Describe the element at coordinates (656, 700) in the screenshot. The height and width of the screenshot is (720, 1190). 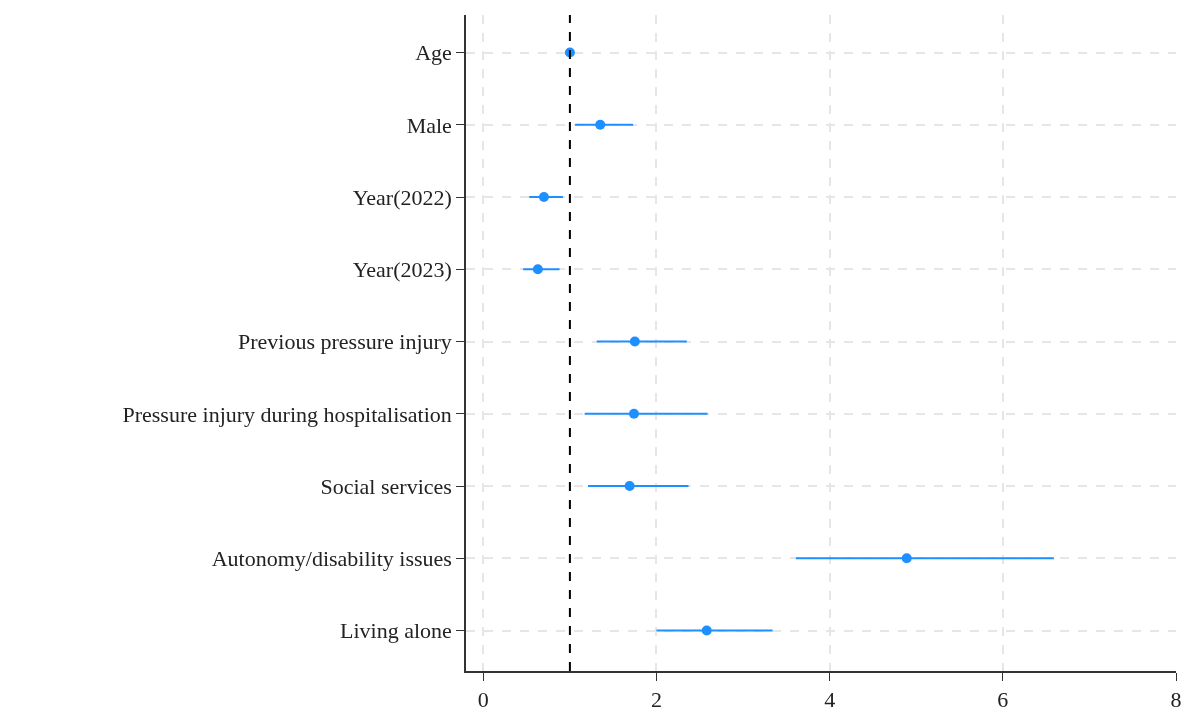
I see `x-tick-label: 2` at that location.